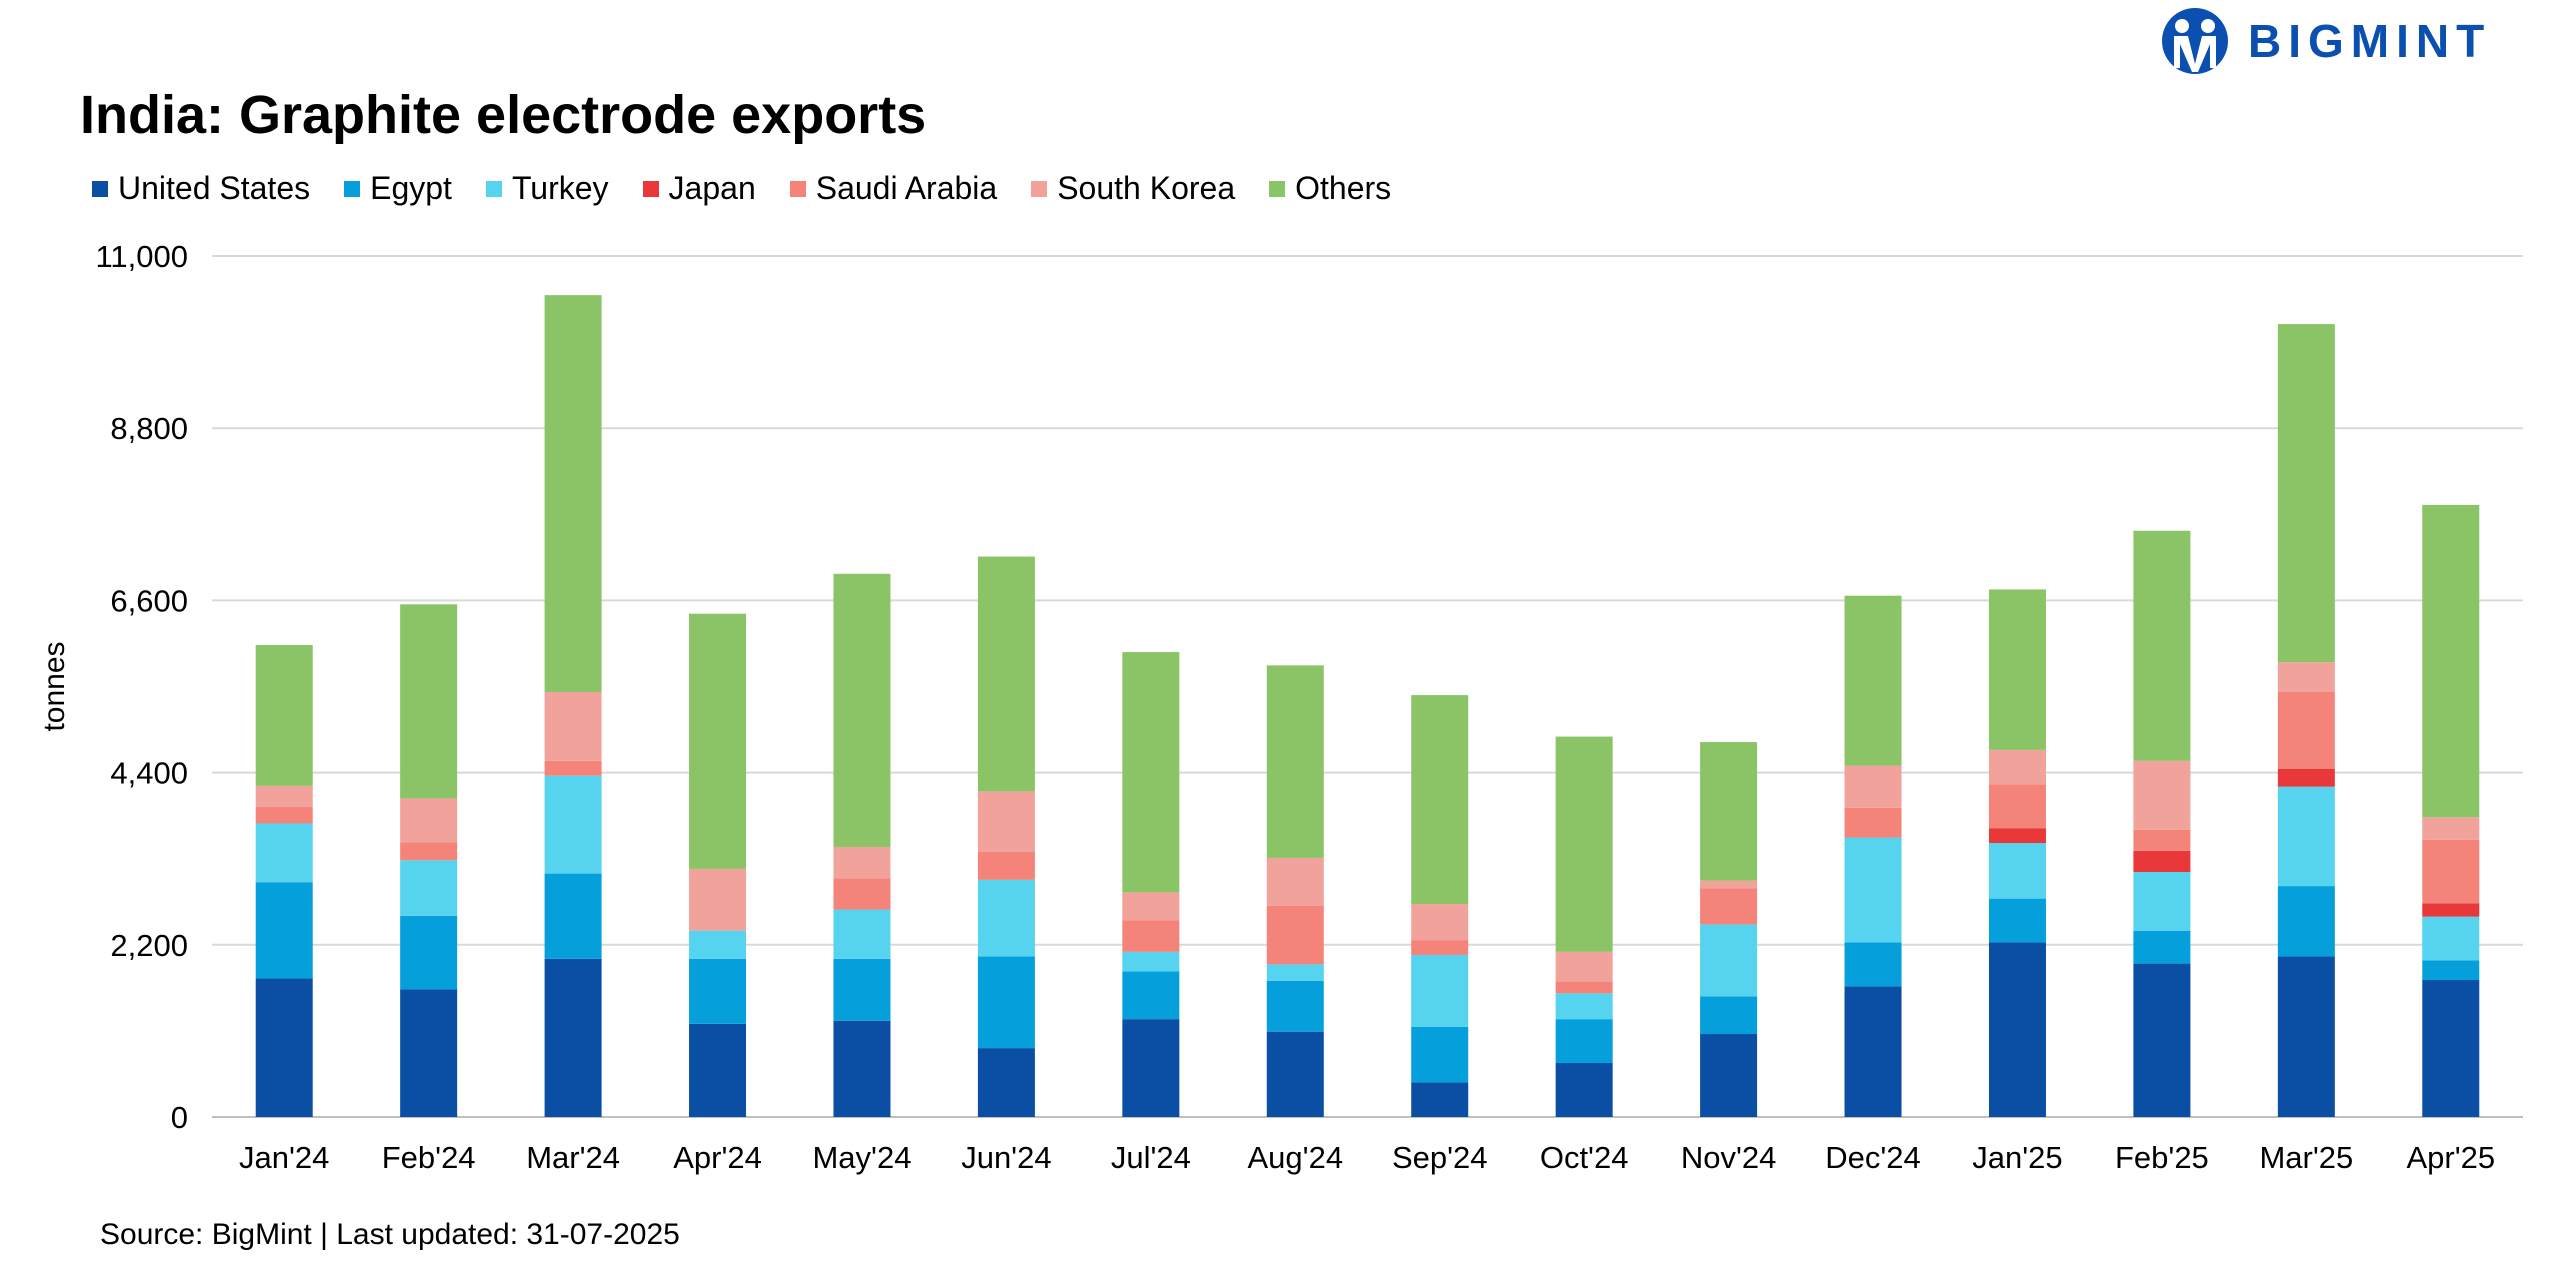 The height and width of the screenshot is (1280, 2560). Describe the element at coordinates (861, 1157) in the screenshot. I see `x-tick-label: May'24` at that location.